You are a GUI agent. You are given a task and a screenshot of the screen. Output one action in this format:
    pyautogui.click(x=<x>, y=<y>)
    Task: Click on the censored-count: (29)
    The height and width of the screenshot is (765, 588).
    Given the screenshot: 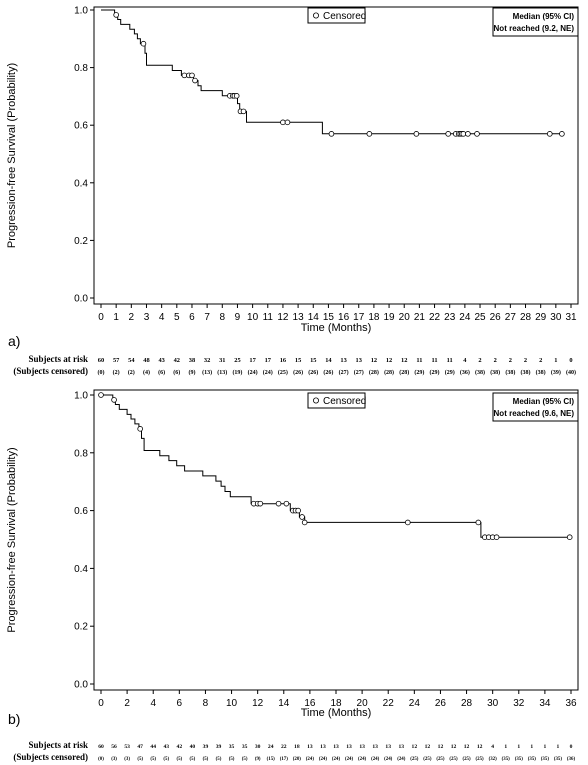 What is the action you would take?
    pyautogui.click(x=435, y=372)
    